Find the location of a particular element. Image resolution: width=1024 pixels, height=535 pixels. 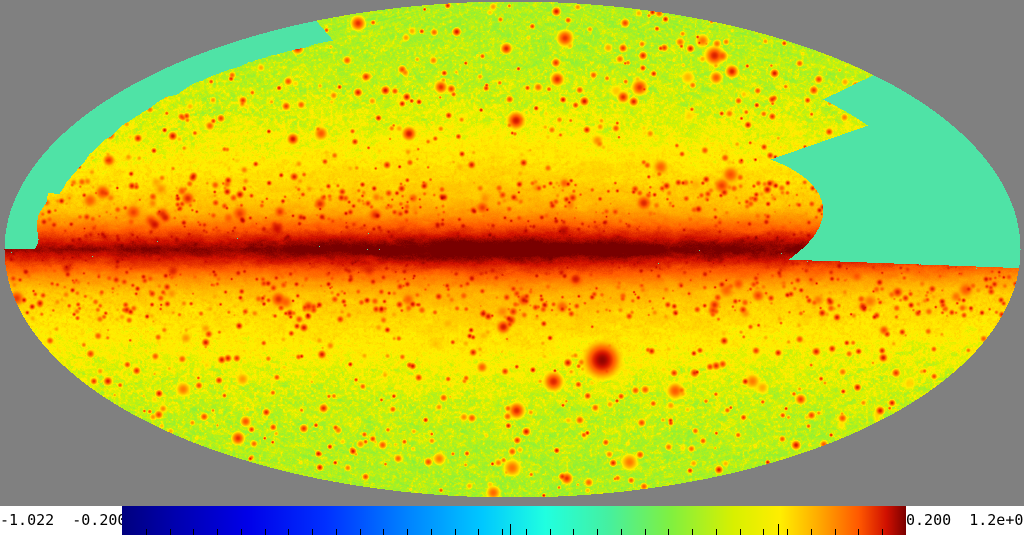

colorbar-gradient is located at coordinates (514, 520).